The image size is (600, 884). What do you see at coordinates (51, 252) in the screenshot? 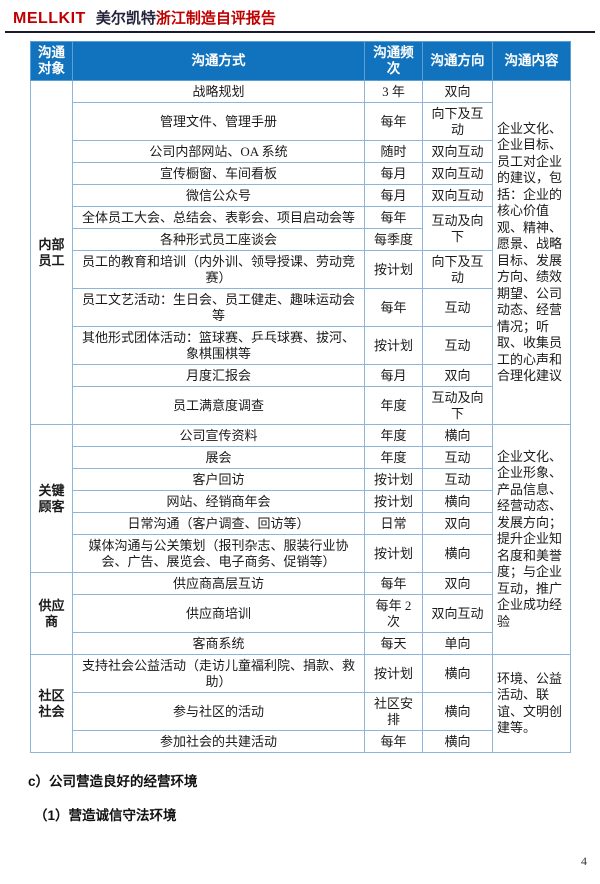
I see `target-group-cell: 内部员工` at bounding box center [51, 252].